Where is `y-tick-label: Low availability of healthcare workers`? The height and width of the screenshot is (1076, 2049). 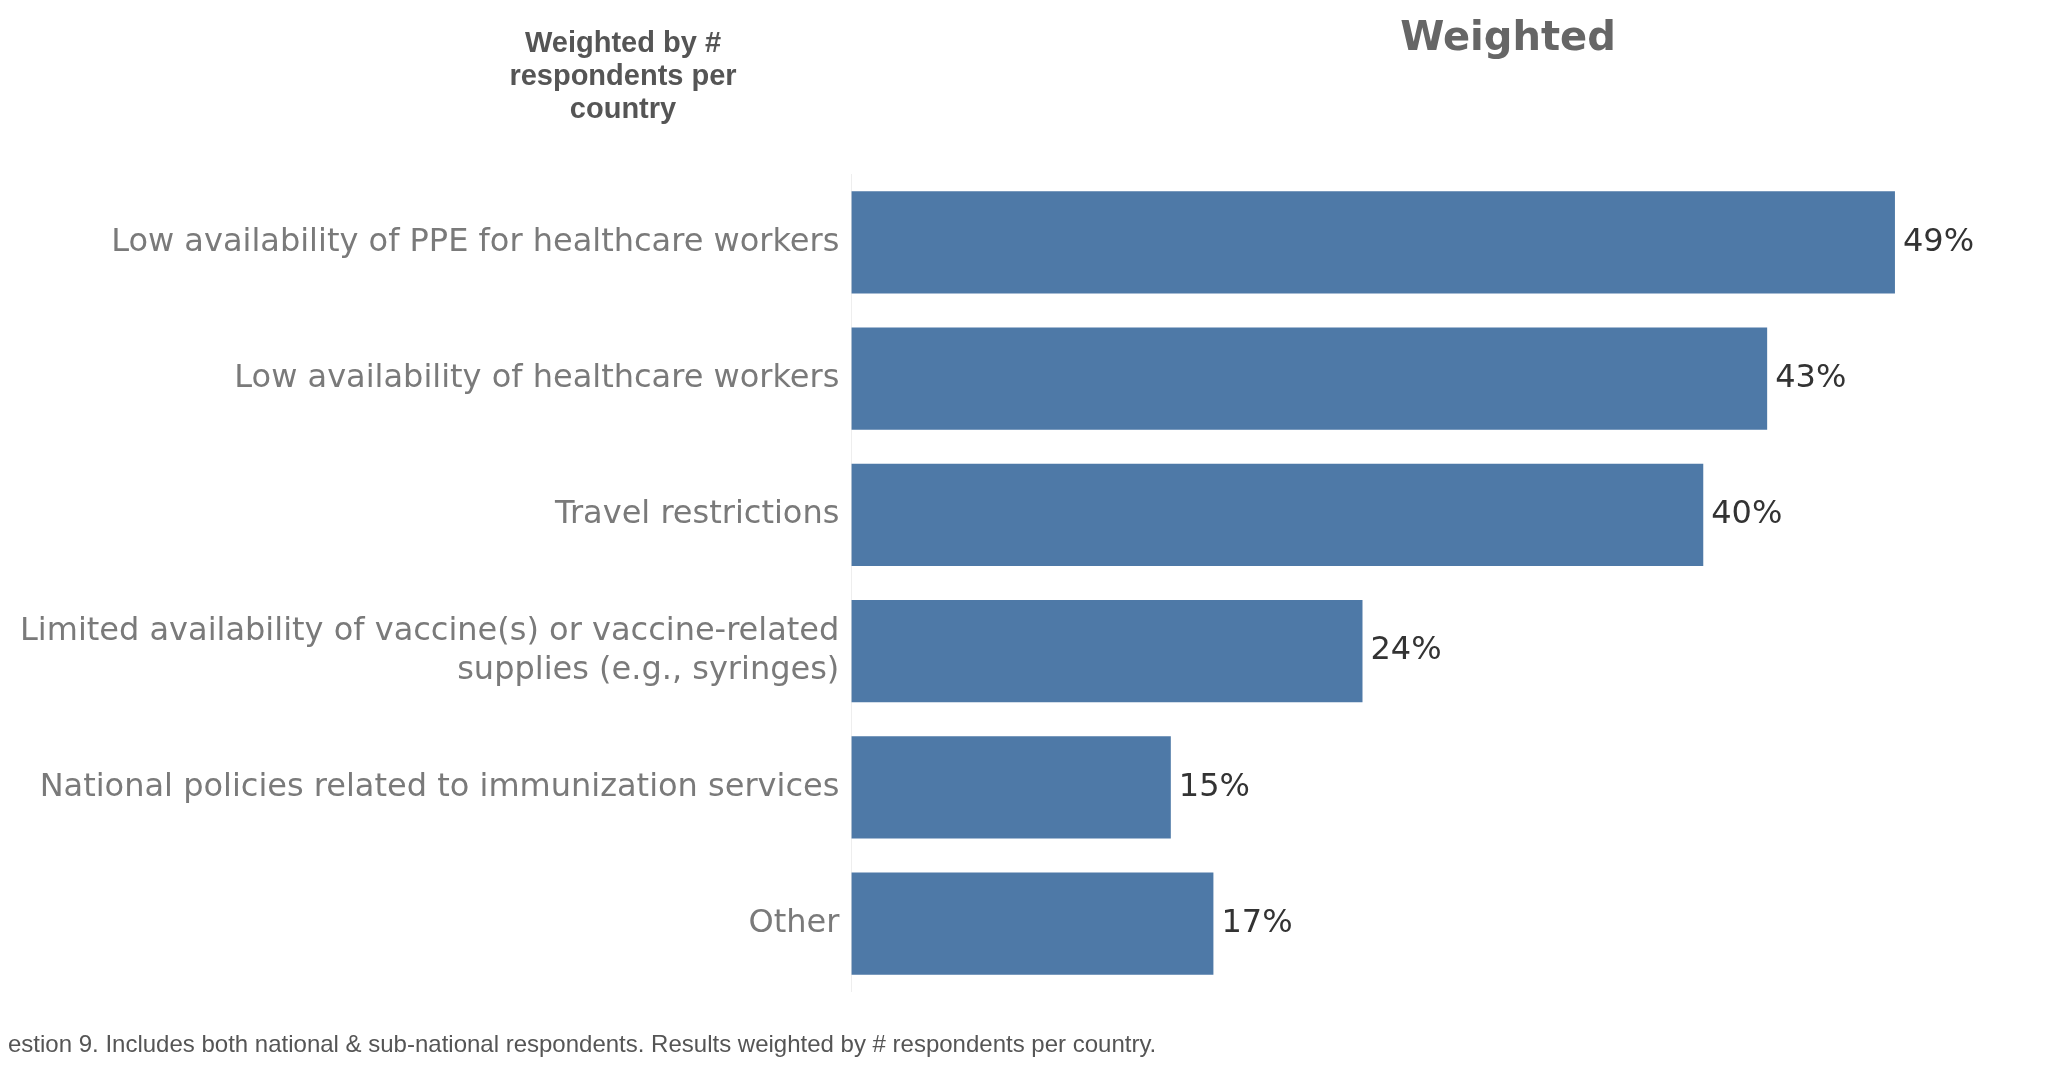 y-tick-label: Low availability of healthcare workers is located at coordinates (537, 375).